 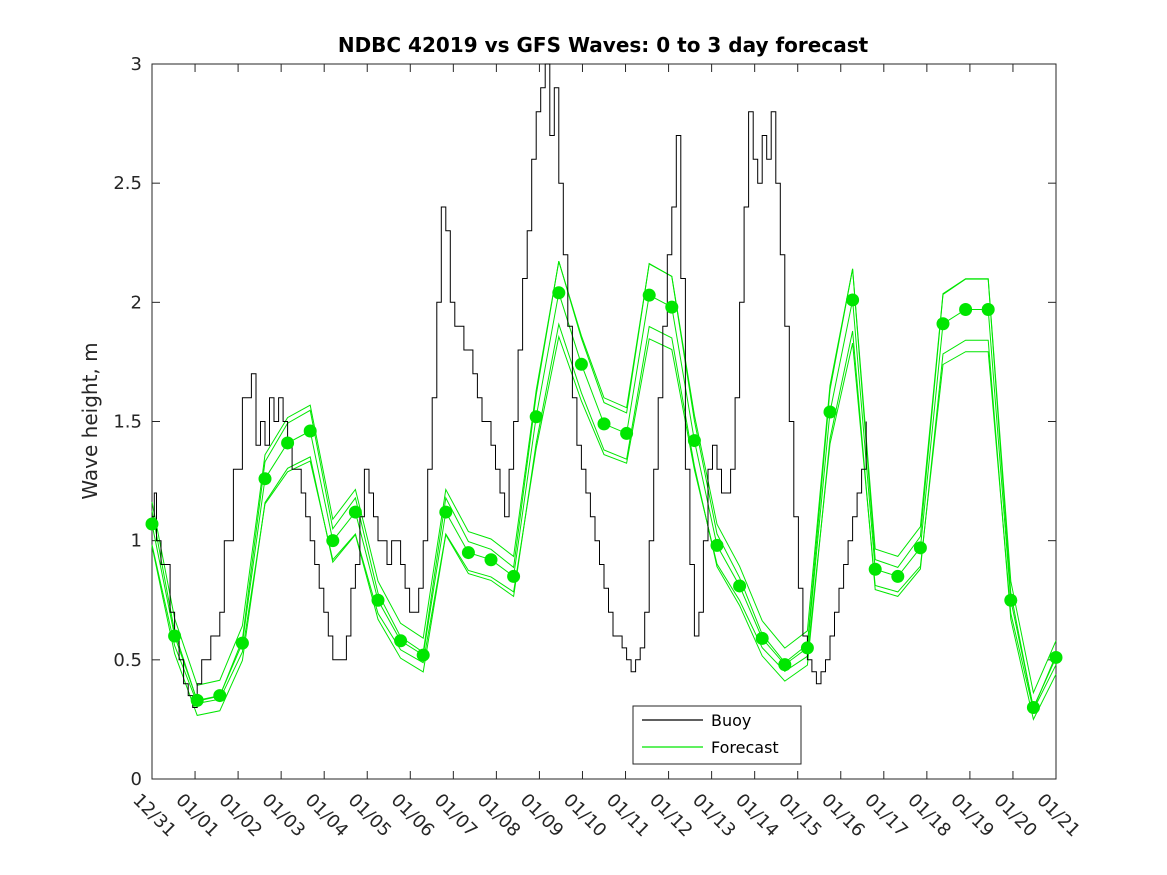 What do you see at coordinates (136, 541) in the screenshot?
I see `y-tick-label: 1` at bounding box center [136, 541].